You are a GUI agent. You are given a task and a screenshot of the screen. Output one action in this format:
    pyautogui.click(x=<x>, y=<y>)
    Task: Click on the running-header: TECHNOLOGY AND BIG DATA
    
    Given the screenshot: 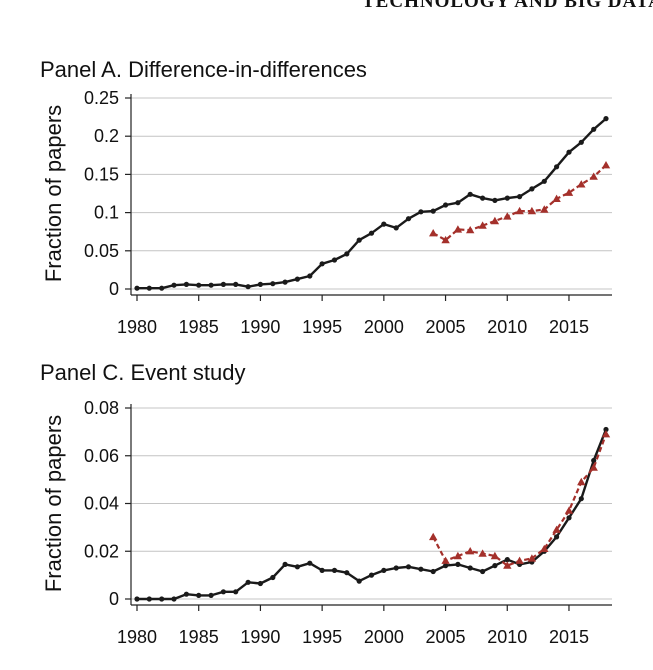 What is the action you would take?
    pyautogui.click(x=507, y=6)
    